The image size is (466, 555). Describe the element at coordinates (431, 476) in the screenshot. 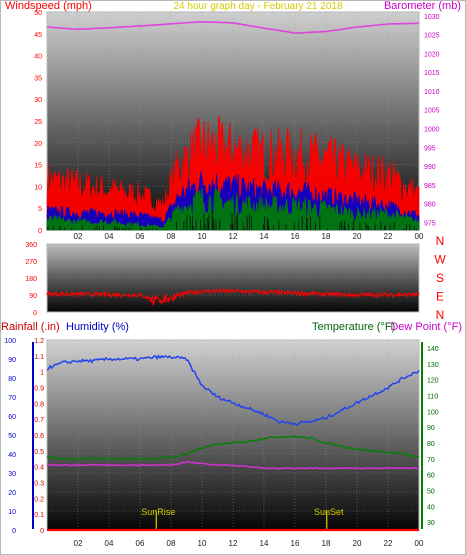

I see `temp-tick-label: 60` at that location.